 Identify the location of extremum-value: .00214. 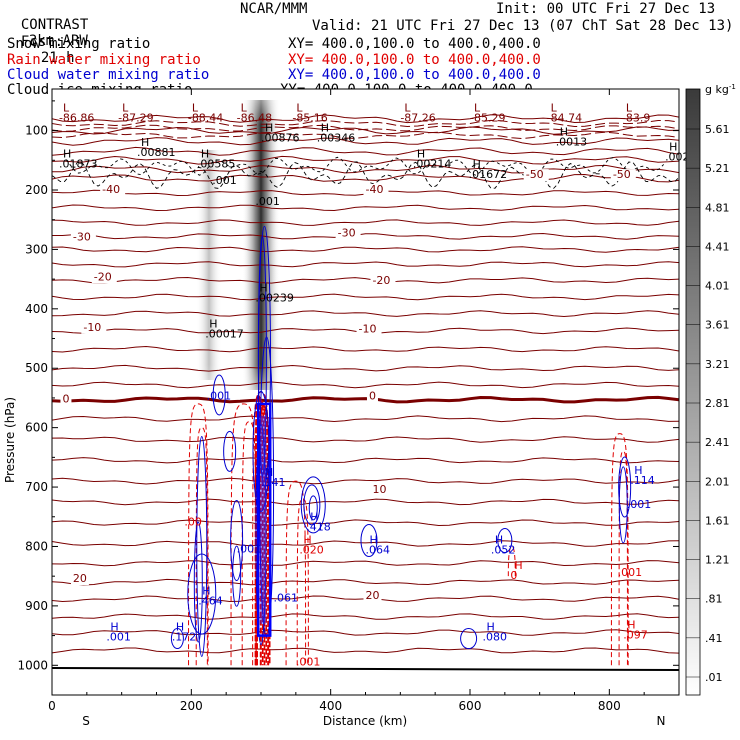
(432, 163).